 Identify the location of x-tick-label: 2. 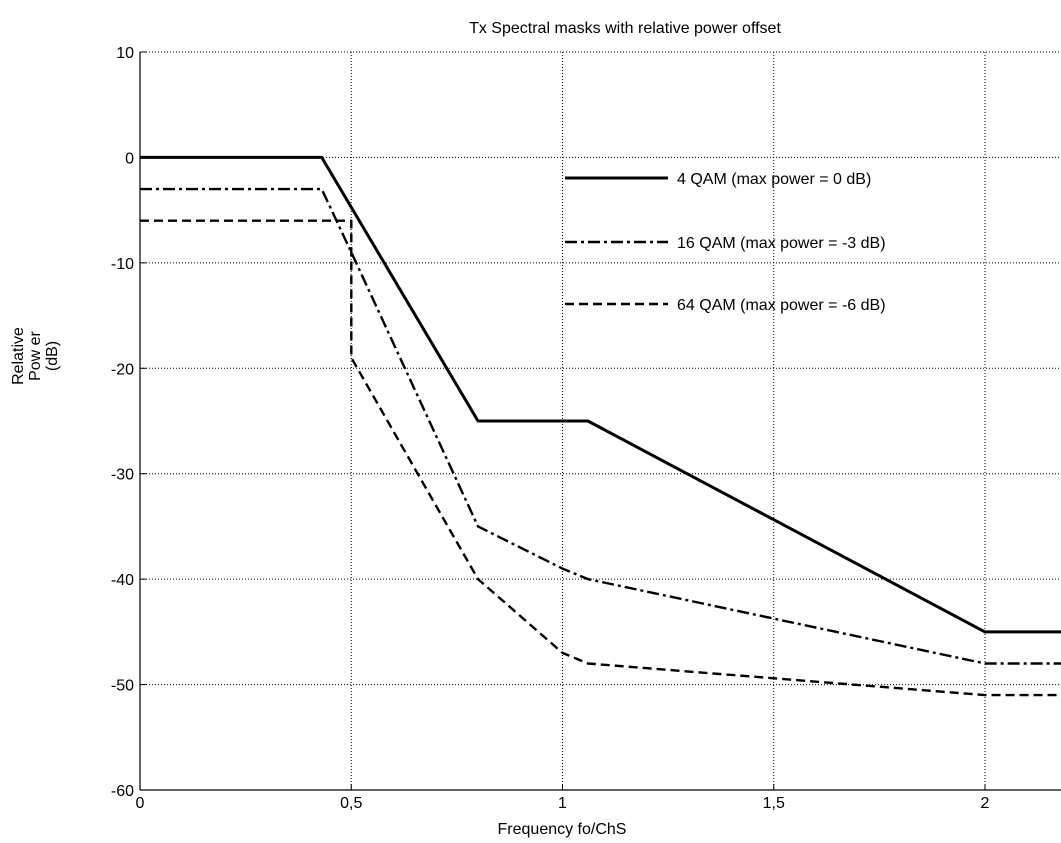
(985, 803).